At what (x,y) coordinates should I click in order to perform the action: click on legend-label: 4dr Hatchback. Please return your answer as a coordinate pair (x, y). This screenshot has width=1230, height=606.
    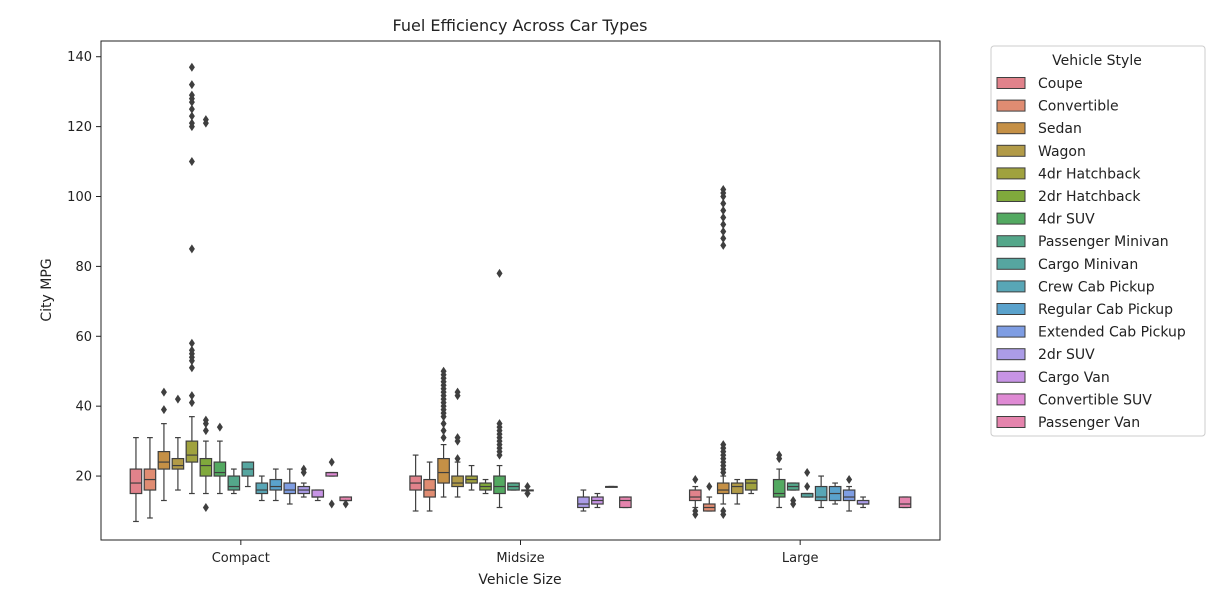
    Looking at the image, I should click on (1089, 174).